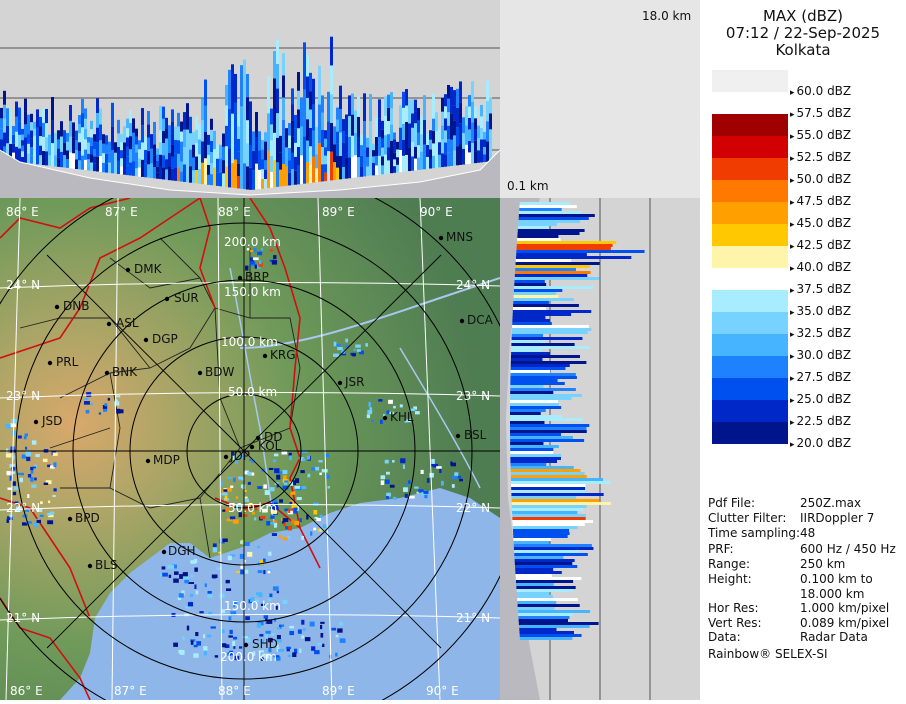 The image size is (906, 704). What do you see at coordinates (733, 608) in the screenshot?
I see `info-key: Hor Res:` at bounding box center [733, 608].